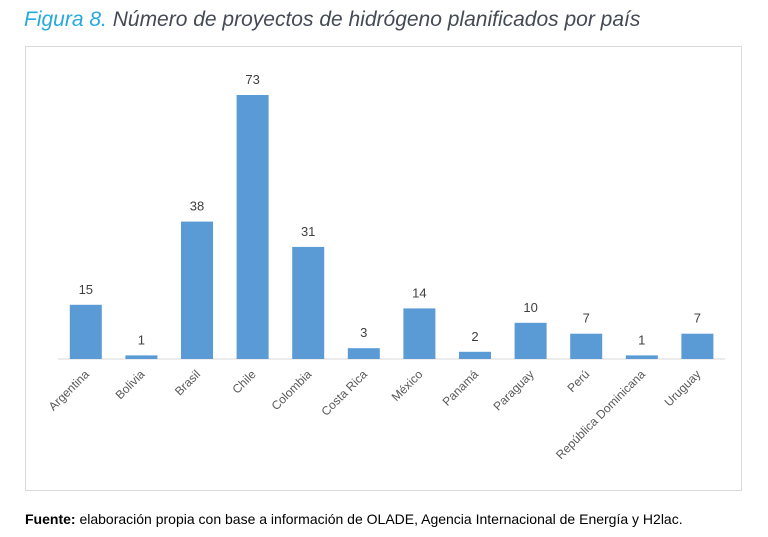 The image size is (768, 537). What do you see at coordinates (419, 292) in the screenshot?
I see `data-label: 14` at bounding box center [419, 292].